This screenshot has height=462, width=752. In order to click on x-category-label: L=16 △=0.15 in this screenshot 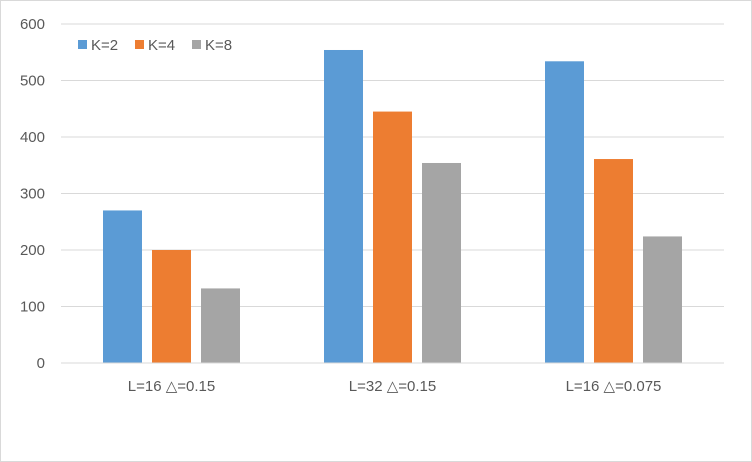, I will do `click(171, 386)`.